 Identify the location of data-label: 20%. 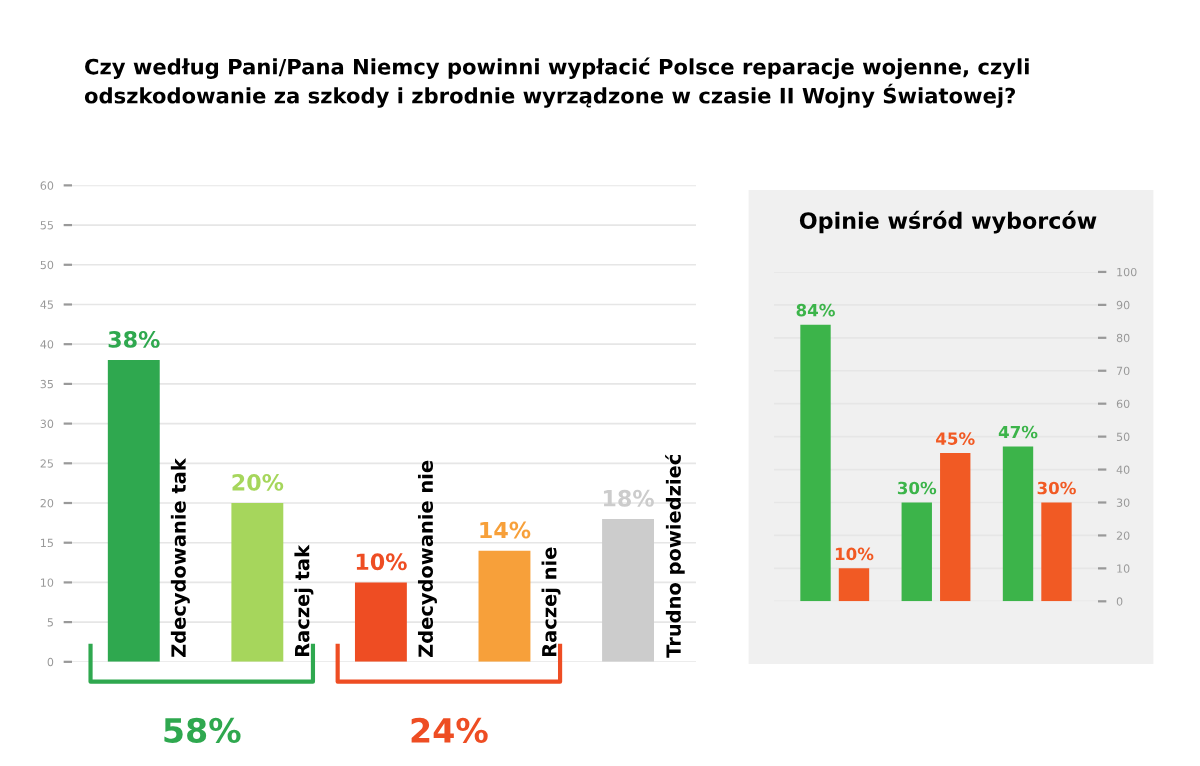
(258, 482).